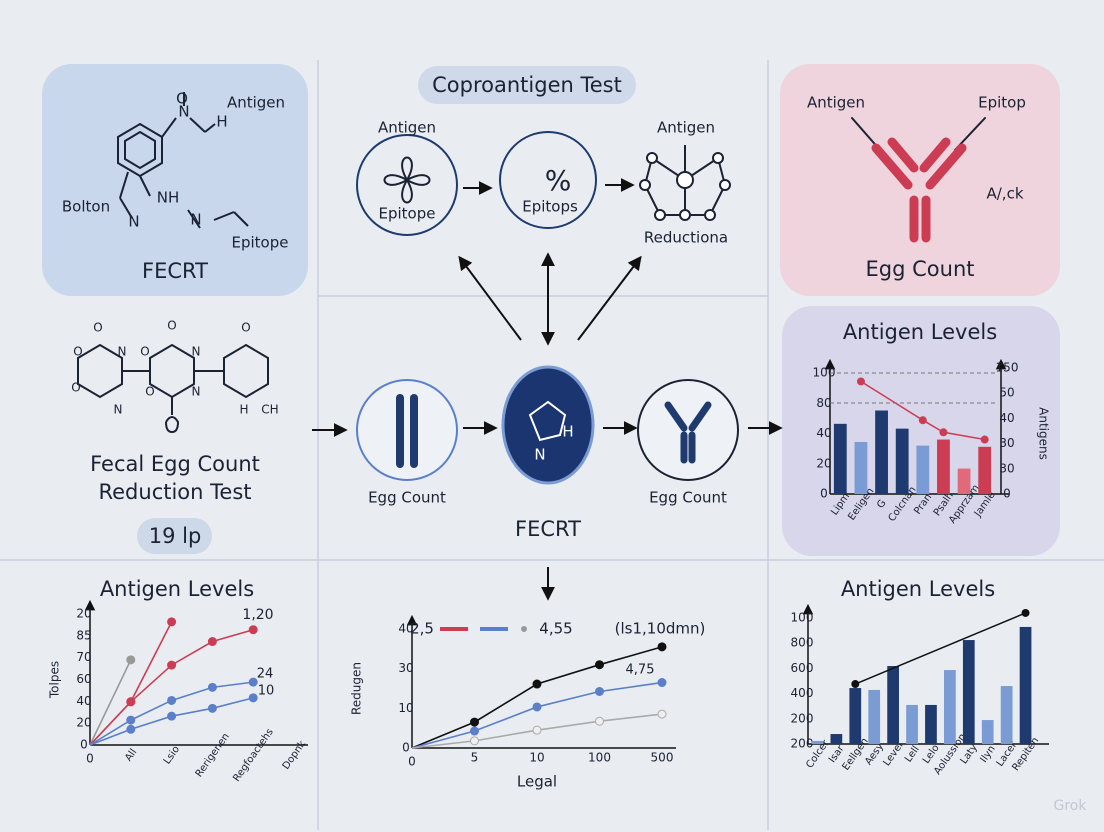 This screenshot has height=832, width=1104. I want to click on antibody-panel, so click(920, 180).